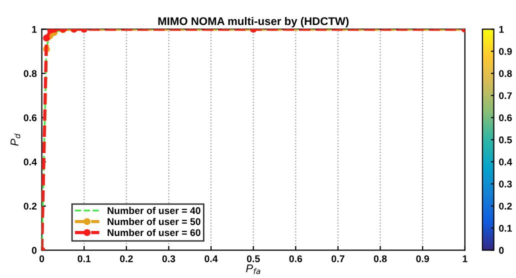  I want to click on chart-title: MIMO NOMA multi-user by (HDCTW), so click(253, 22).